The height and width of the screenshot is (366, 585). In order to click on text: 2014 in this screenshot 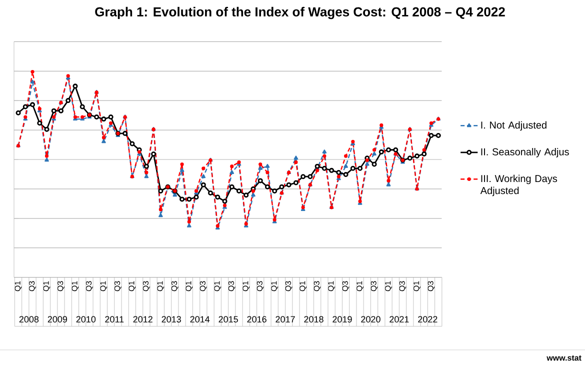, I will do `click(200, 319)`.